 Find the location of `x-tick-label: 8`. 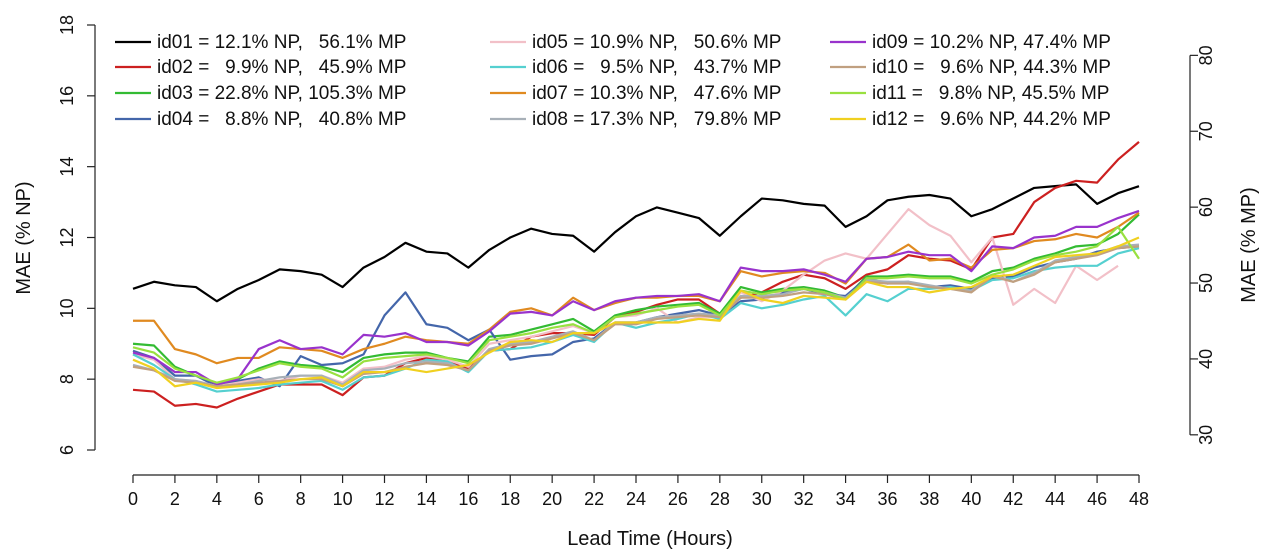

x-tick-label: 8 is located at coordinates (301, 499).